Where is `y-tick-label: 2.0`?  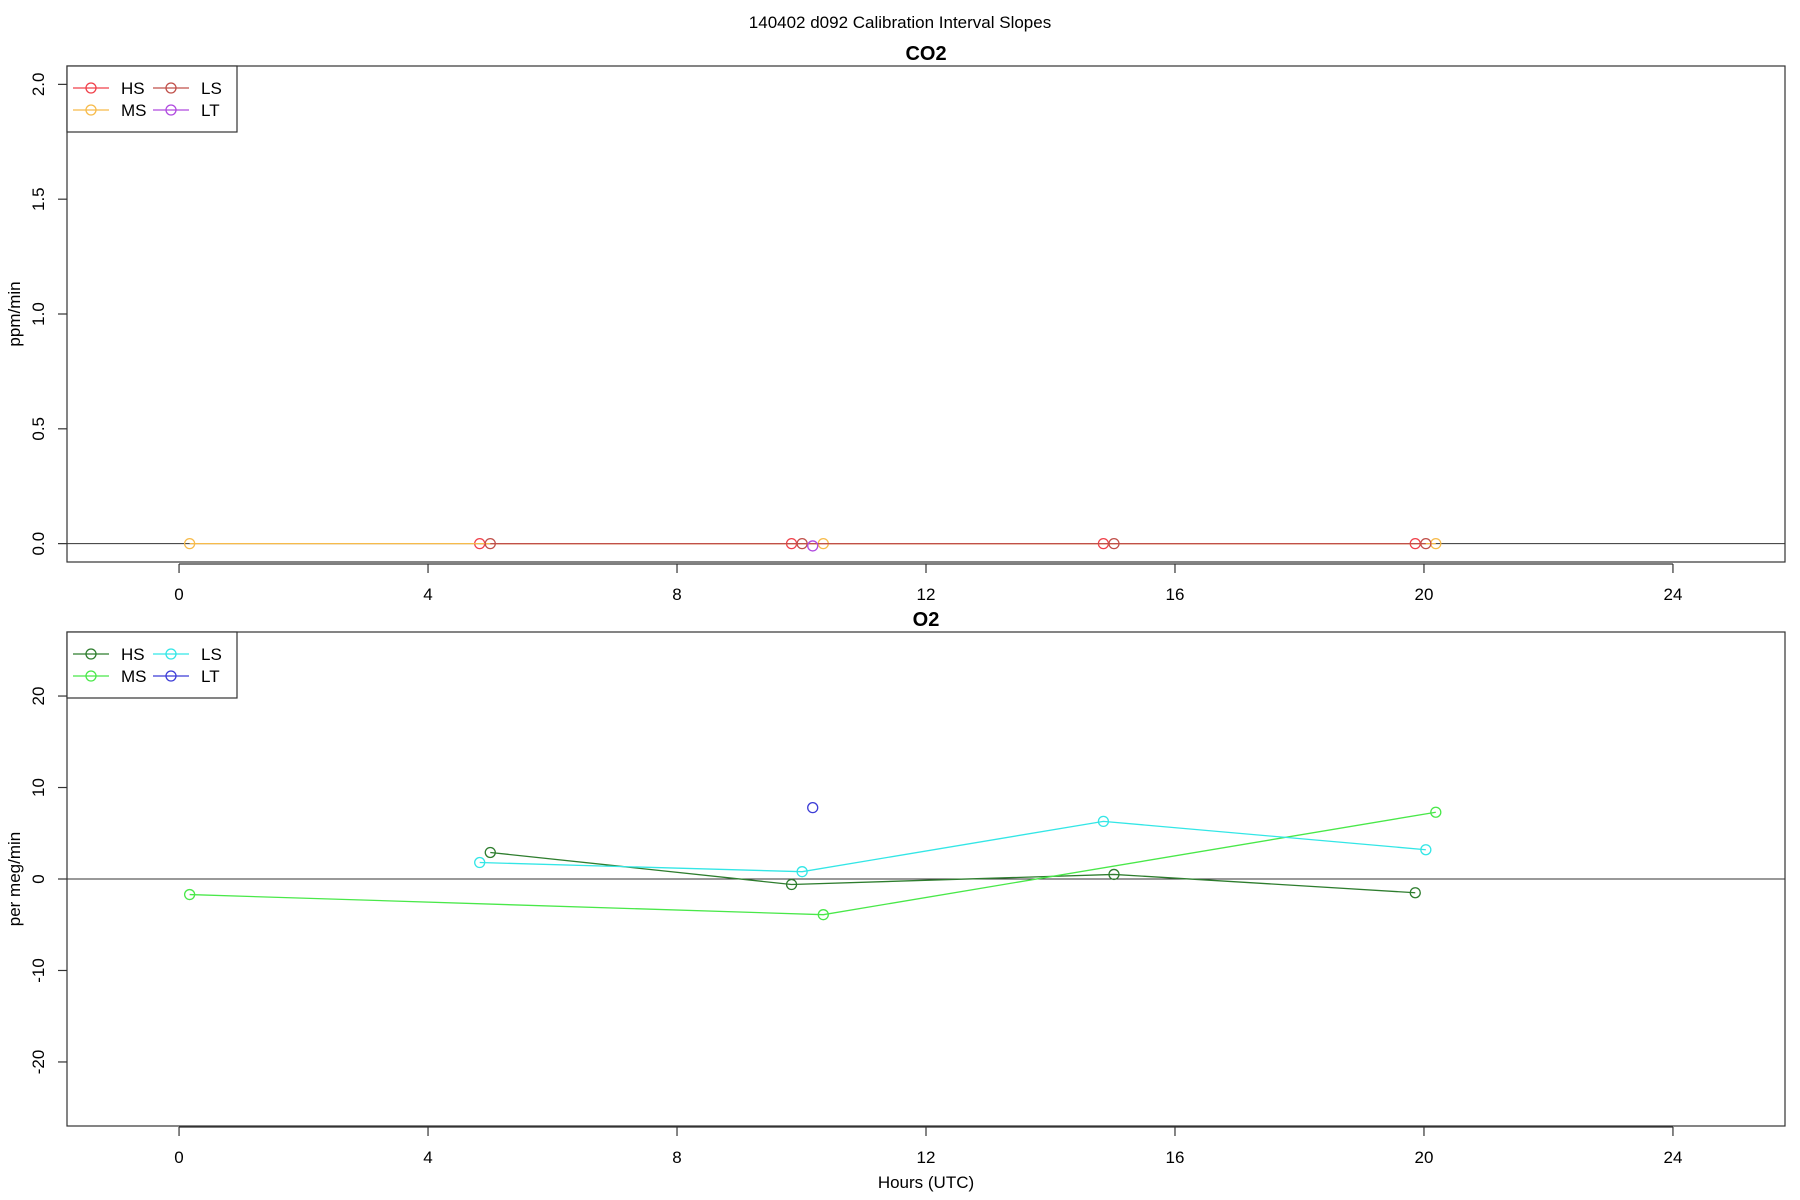
y-tick-label: 2.0 is located at coordinates (38, 85).